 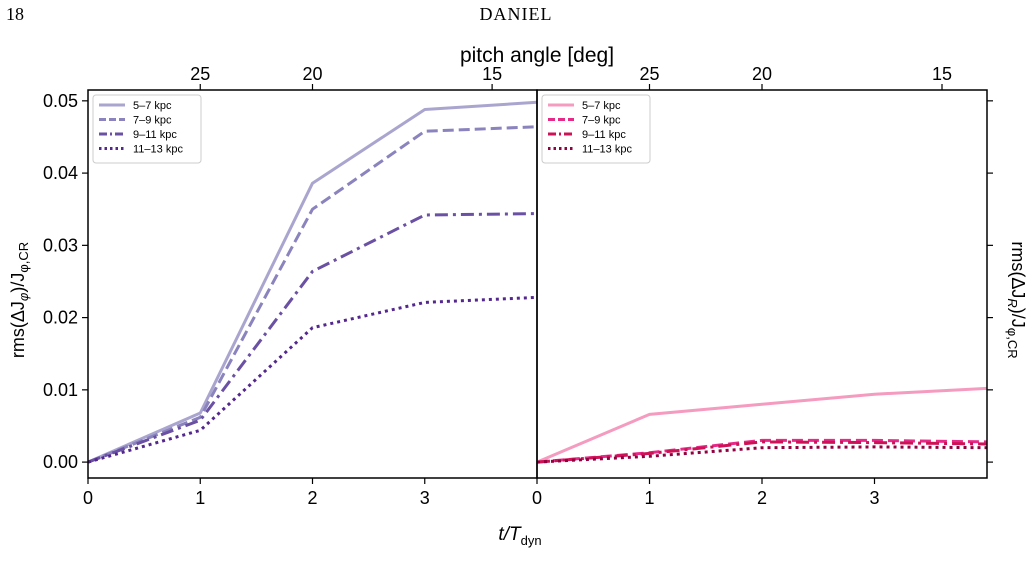 What do you see at coordinates (649, 74) in the screenshot?
I see `right-top-tick-label-0: 25` at bounding box center [649, 74].